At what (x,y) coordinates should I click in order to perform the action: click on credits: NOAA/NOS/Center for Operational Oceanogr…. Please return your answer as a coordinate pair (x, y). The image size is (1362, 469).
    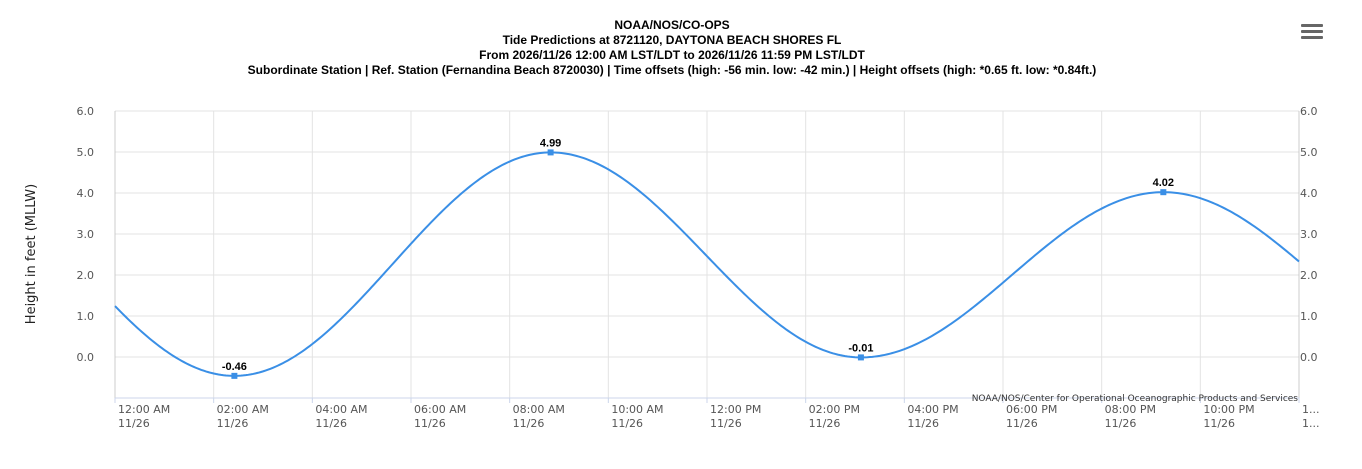
    Looking at the image, I should click on (1135, 399).